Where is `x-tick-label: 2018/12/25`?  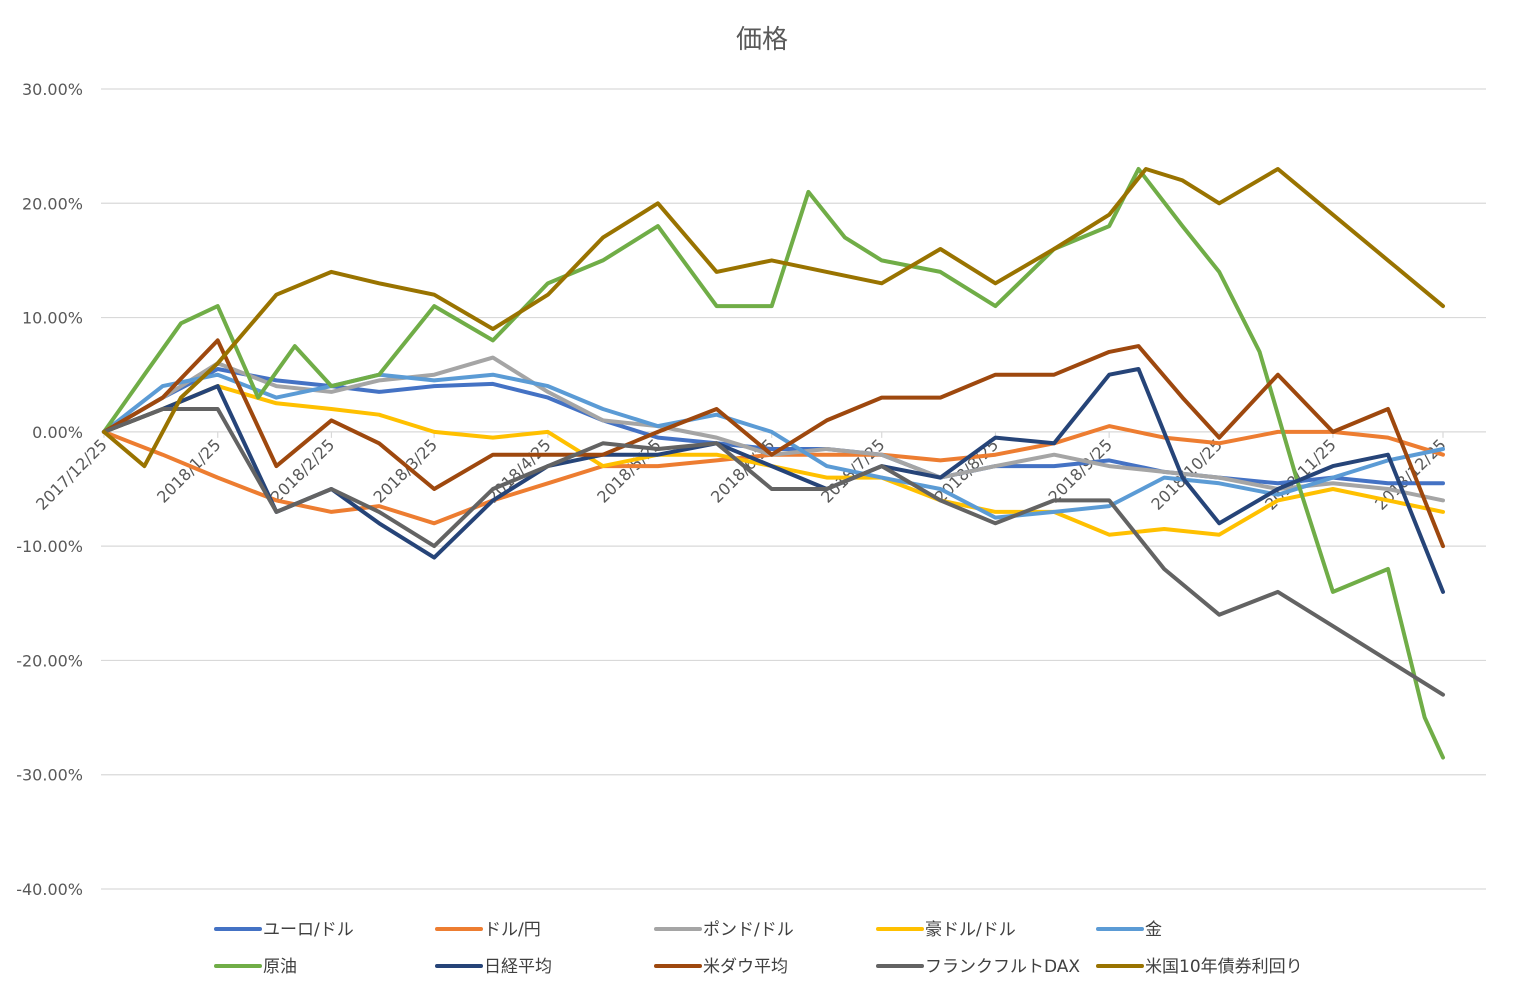
x-tick-label: 2018/12/25 is located at coordinates (1410, 474).